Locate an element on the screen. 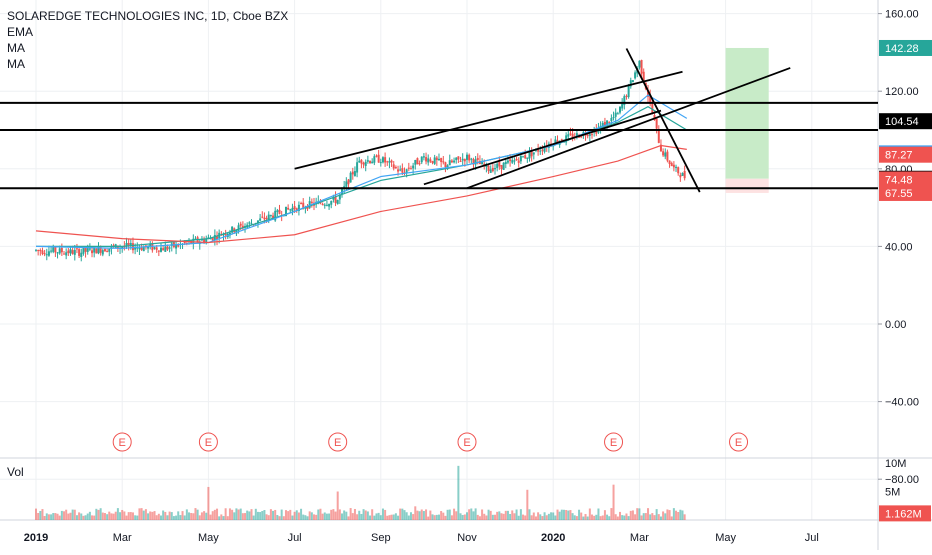 The width and height of the screenshot is (932, 555). price-label-text: 104.54 is located at coordinates (902, 122).